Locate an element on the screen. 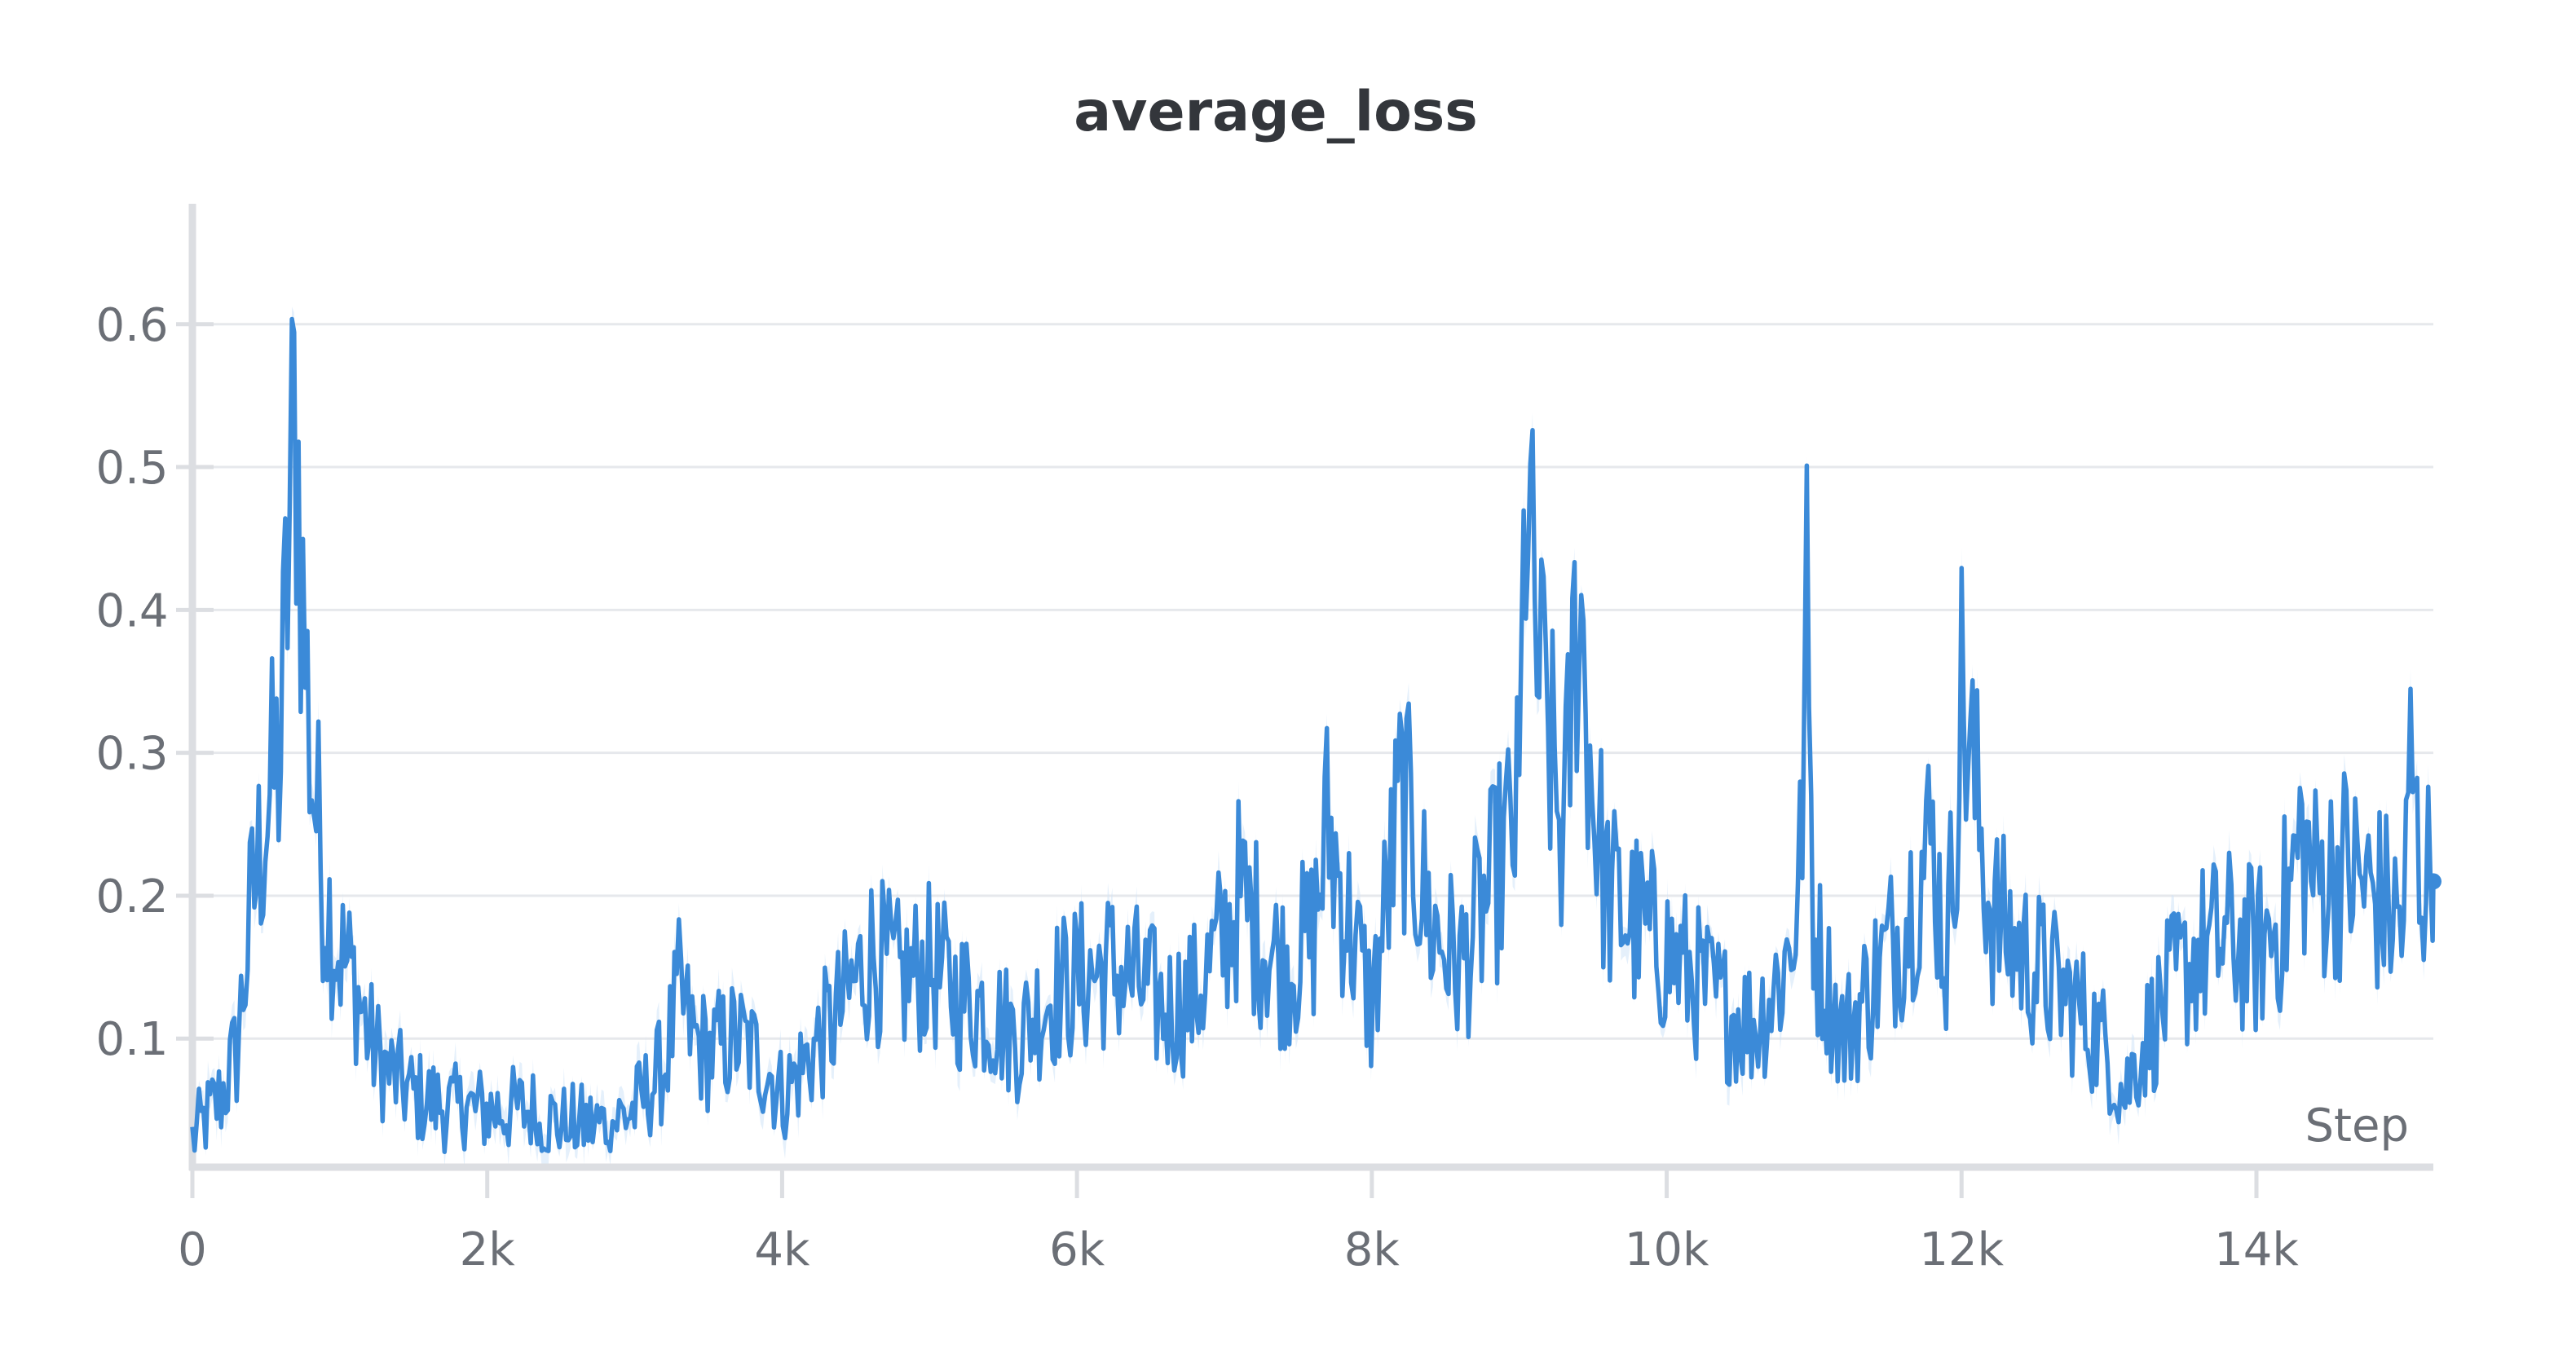 Image resolution: width=2576 pixels, height=1353 pixels. y-tick-labels: 0.1 0.2 0.3 0.4 0.5 0.6 is located at coordinates (131, 682).